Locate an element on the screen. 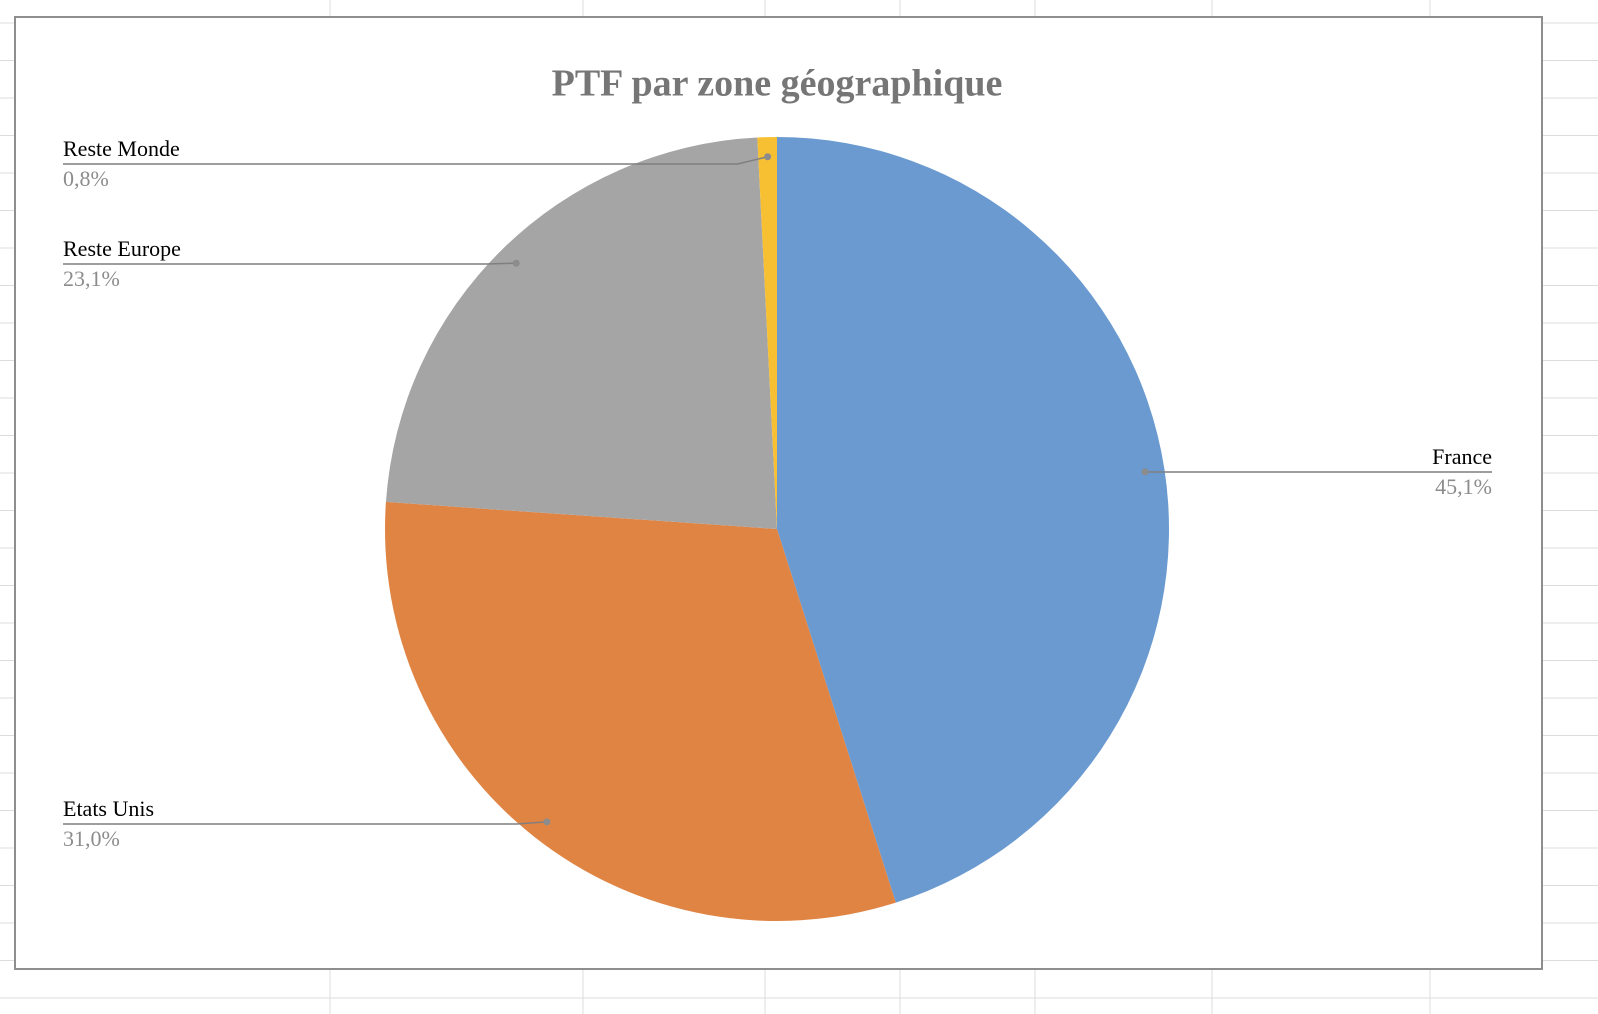  slice-value-label: 31,0% is located at coordinates (91, 838).